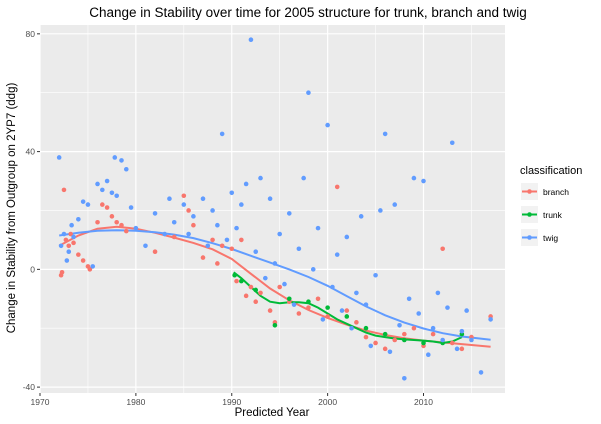  Describe the element at coordinates (135, 402) in the screenshot. I see `x-tick-label: 1980` at that location.